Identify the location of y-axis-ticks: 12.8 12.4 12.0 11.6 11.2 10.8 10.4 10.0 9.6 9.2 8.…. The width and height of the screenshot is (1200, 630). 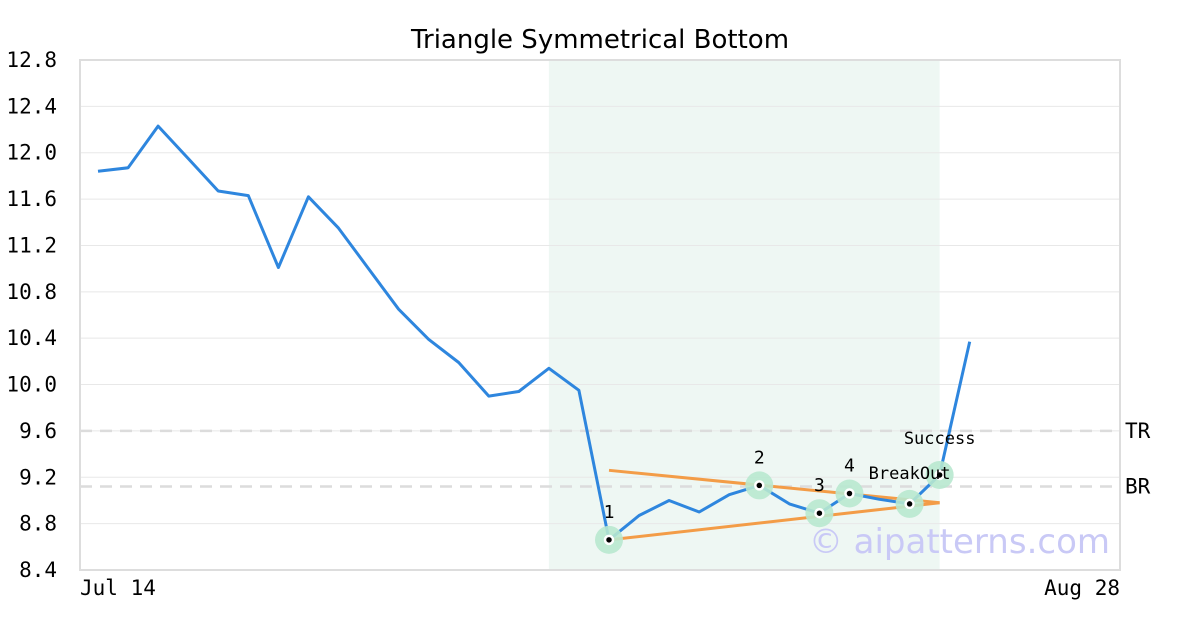
(31, 315).